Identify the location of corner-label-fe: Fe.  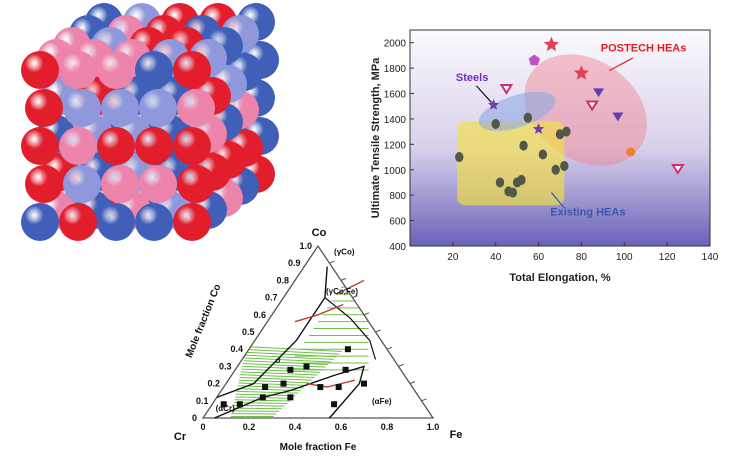
(456, 435).